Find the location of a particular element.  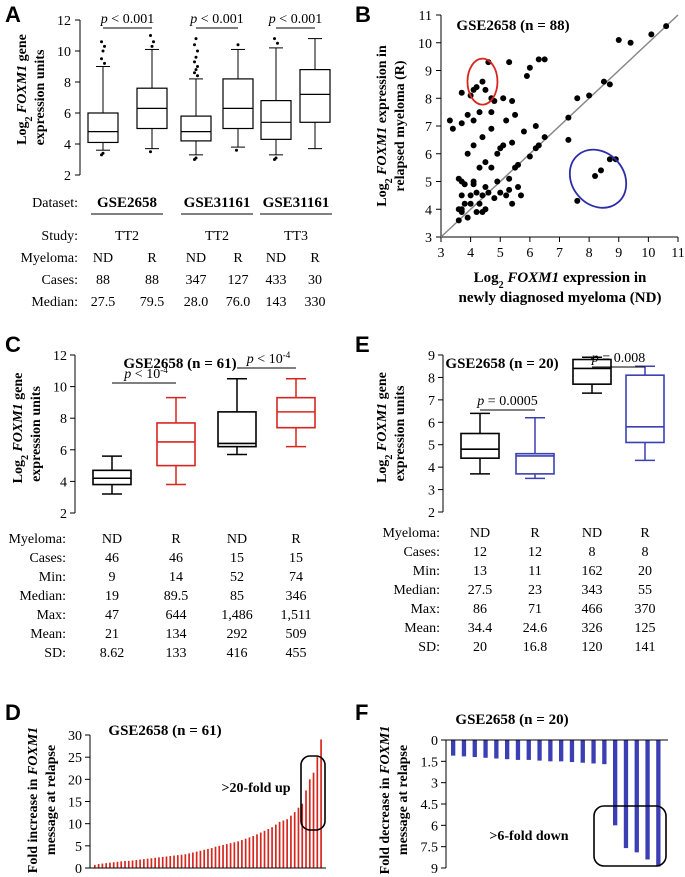

e-cell: 20 is located at coordinates (645, 571).